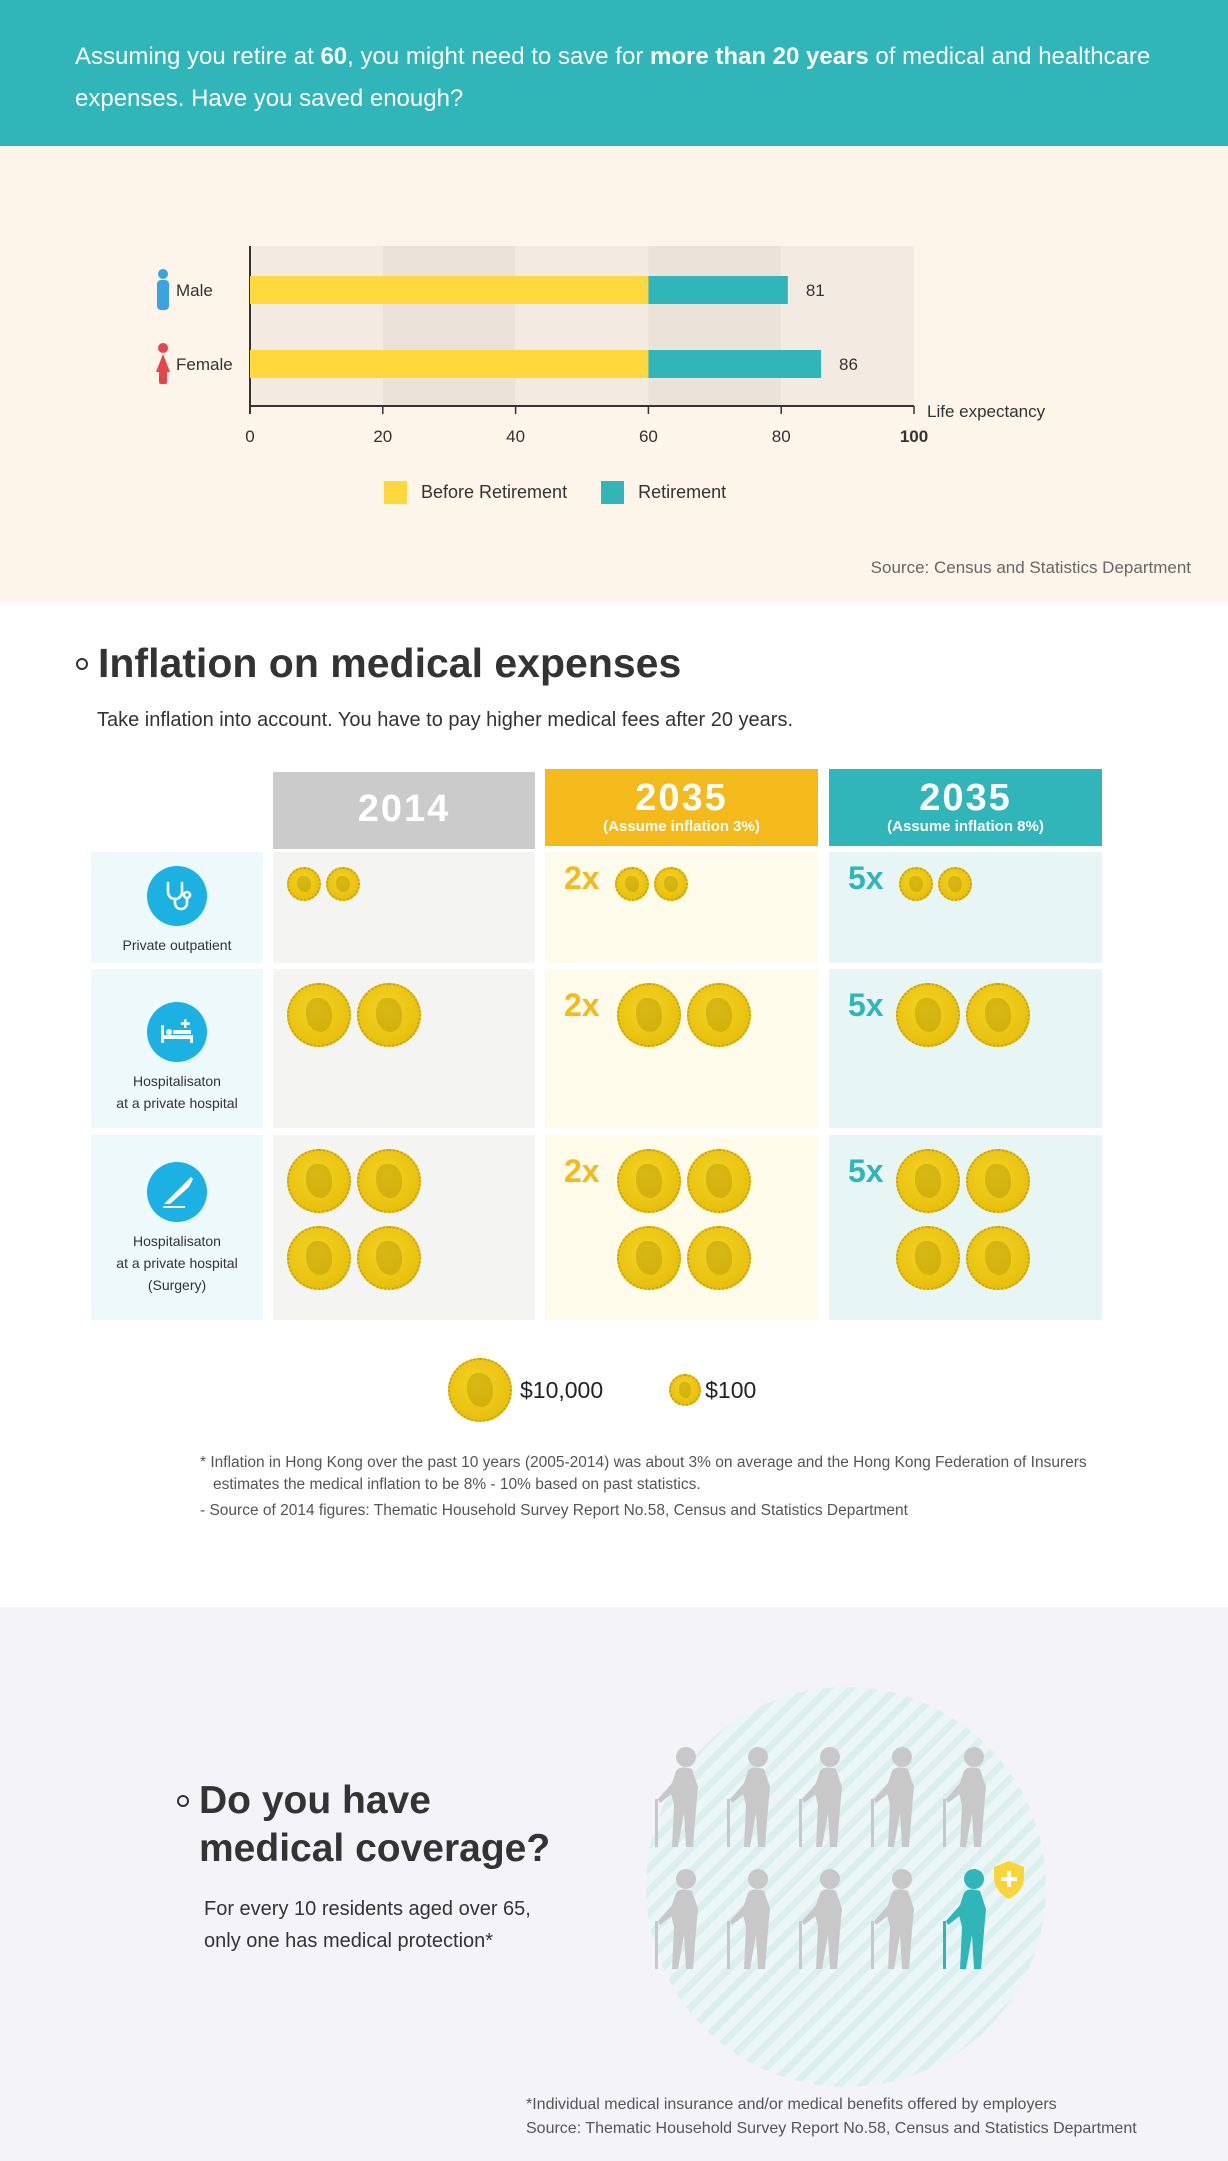  What do you see at coordinates (718, 290) in the screenshot?
I see `bar-male-retirement` at bounding box center [718, 290].